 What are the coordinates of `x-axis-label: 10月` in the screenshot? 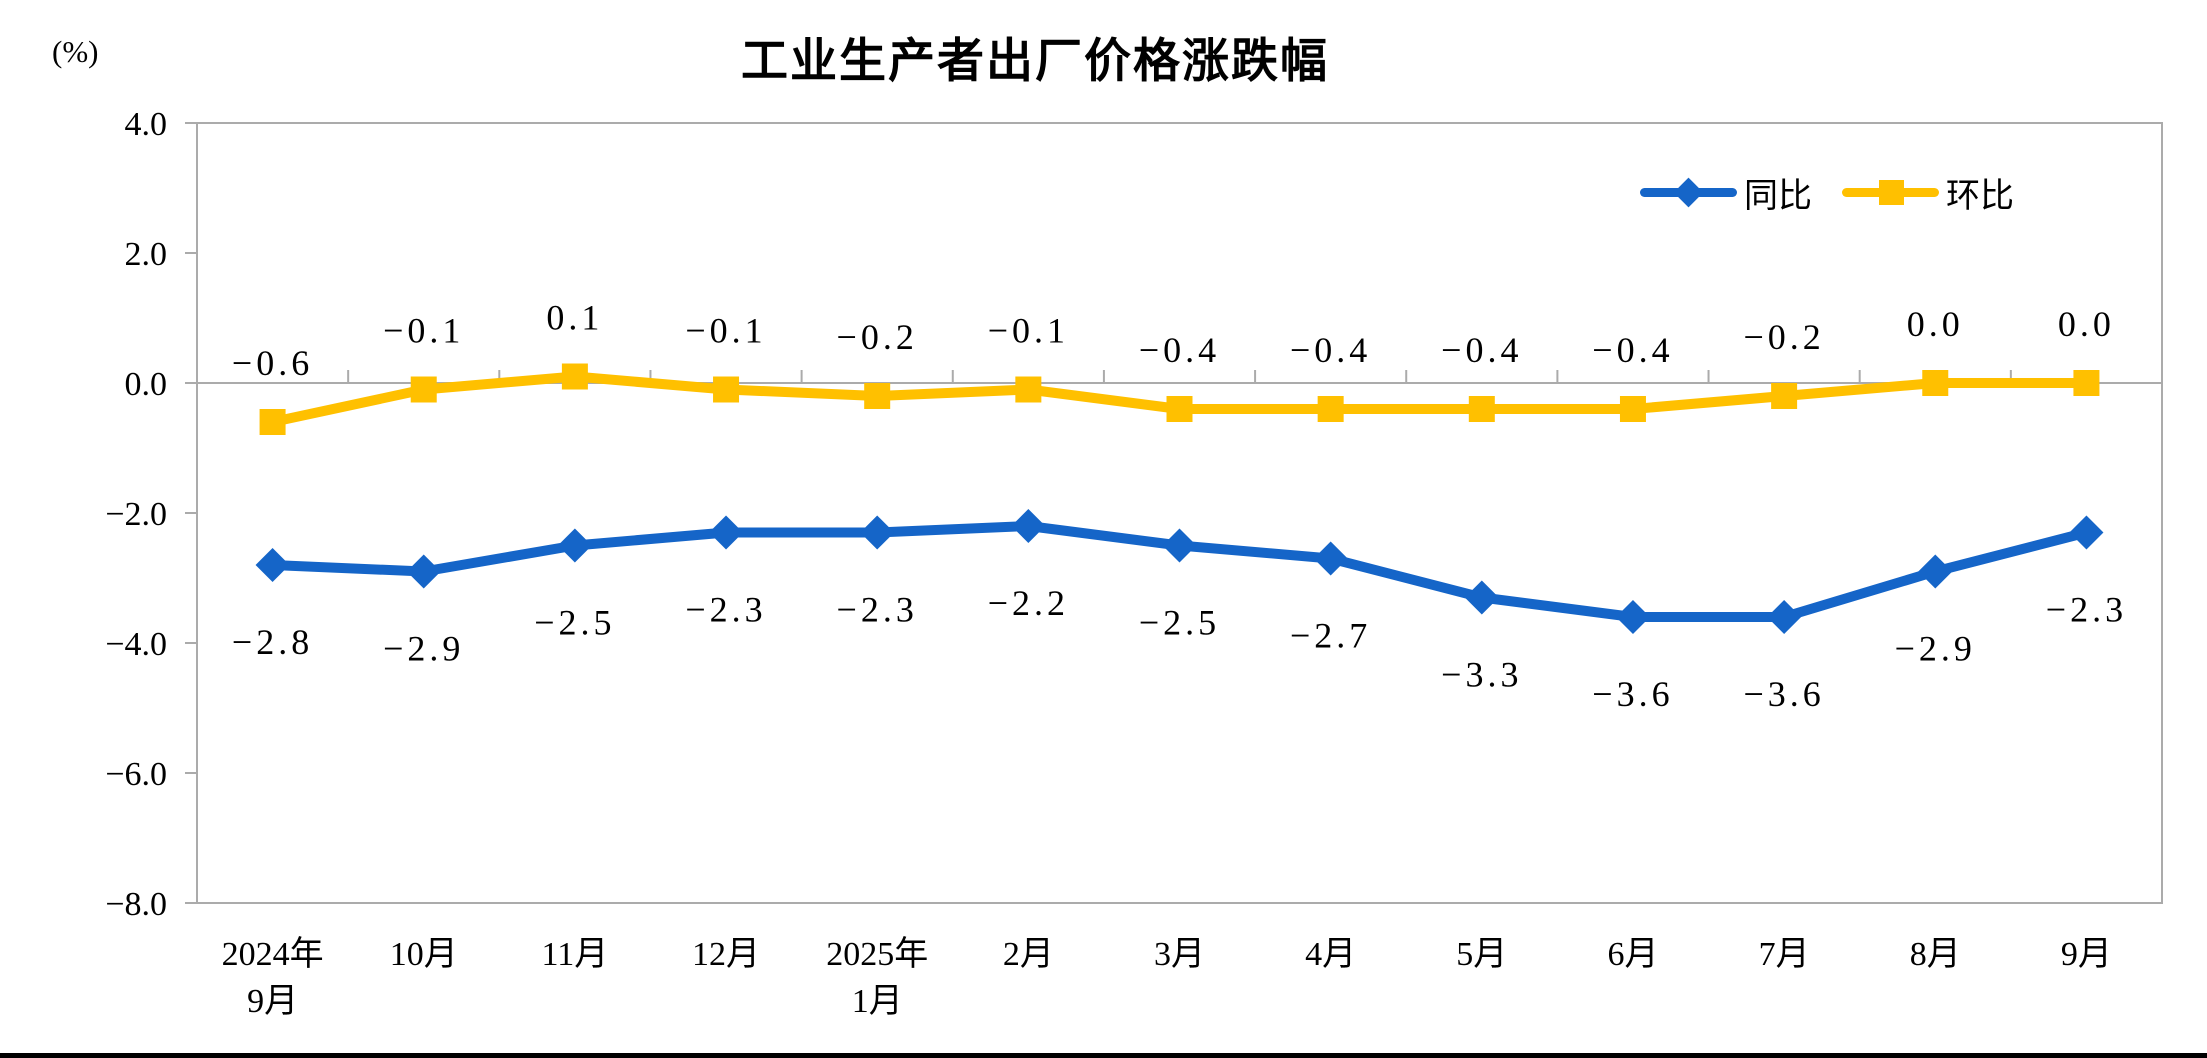 It's located at (424, 954).